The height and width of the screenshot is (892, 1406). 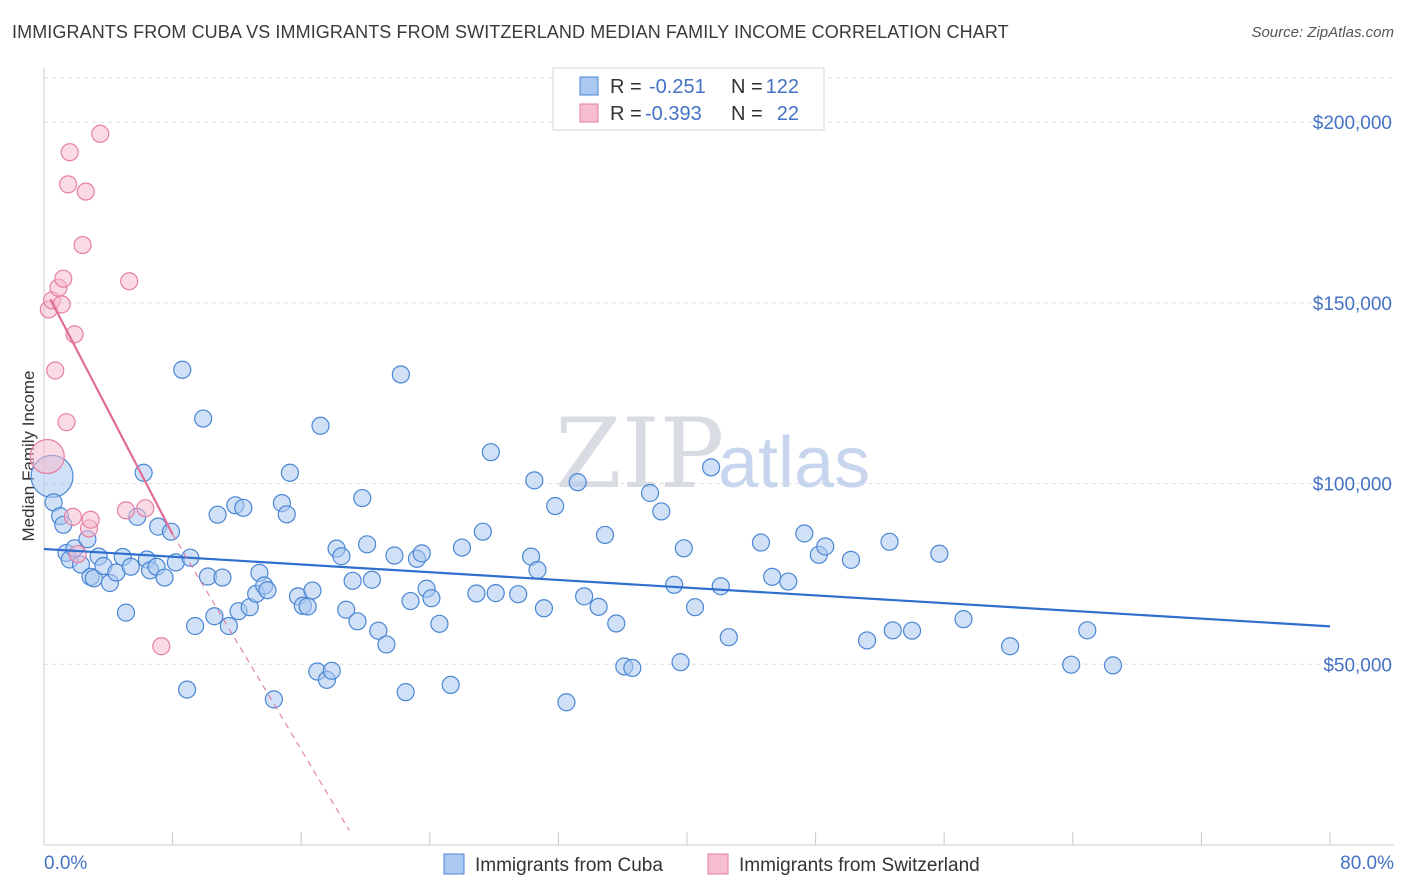 What do you see at coordinates (626, 87) in the screenshot?
I see `legend-r-label-cuba: R =` at bounding box center [626, 87].